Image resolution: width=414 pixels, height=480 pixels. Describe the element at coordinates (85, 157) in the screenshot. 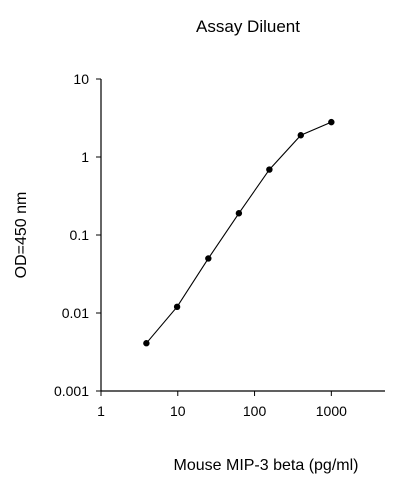

I see `y-tick-label: 1` at that location.